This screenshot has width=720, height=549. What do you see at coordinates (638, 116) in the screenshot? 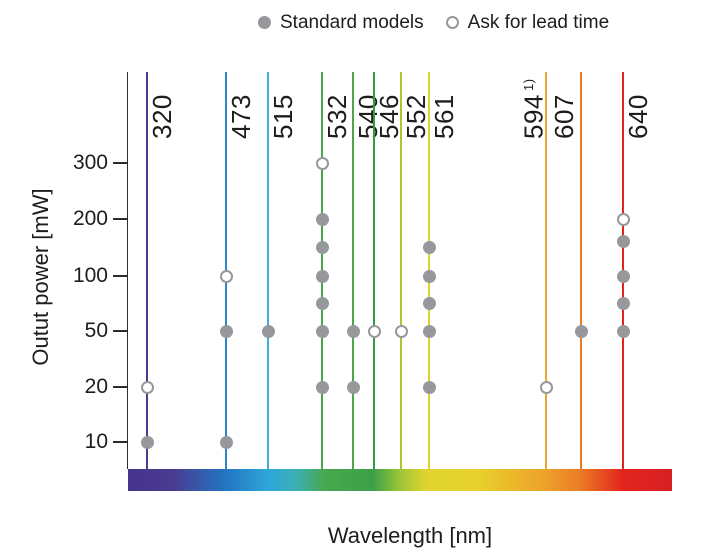
I see `wavelength-label: 640` at bounding box center [638, 116].